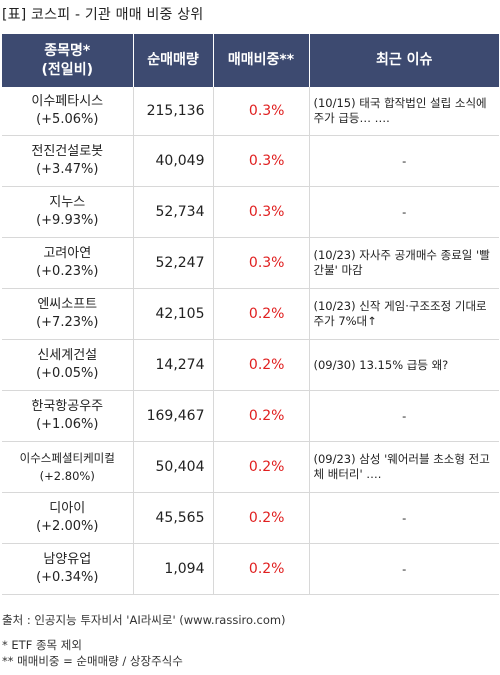  Describe the element at coordinates (67, 577) in the screenshot. I see `stock-change: (+0.34%)` at that location.